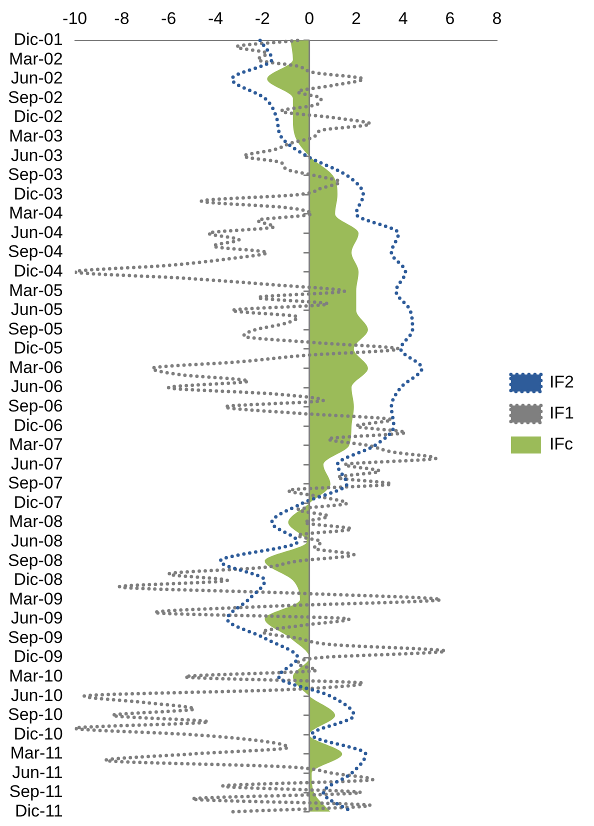 The height and width of the screenshot is (826, 594). What do you see at coordinates (38, 271) in the screenshot?
I see `y-tick-label: Dic-04` at bounding box center [38, 271].